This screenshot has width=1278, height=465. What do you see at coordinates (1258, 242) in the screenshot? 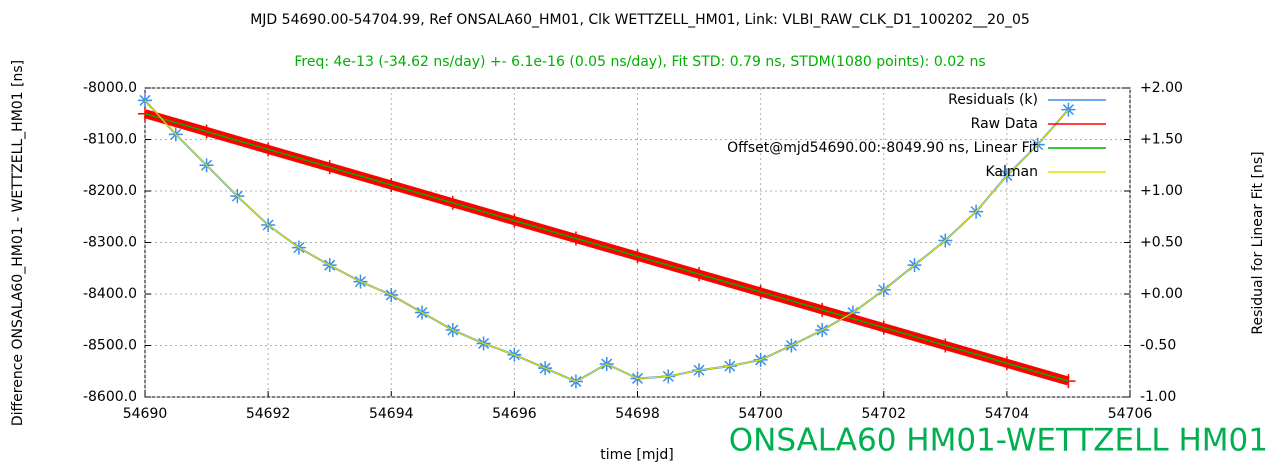
I see `y2-axis-label: Residual for Linear Fit [ns]` at bounding box center [1258, 242].